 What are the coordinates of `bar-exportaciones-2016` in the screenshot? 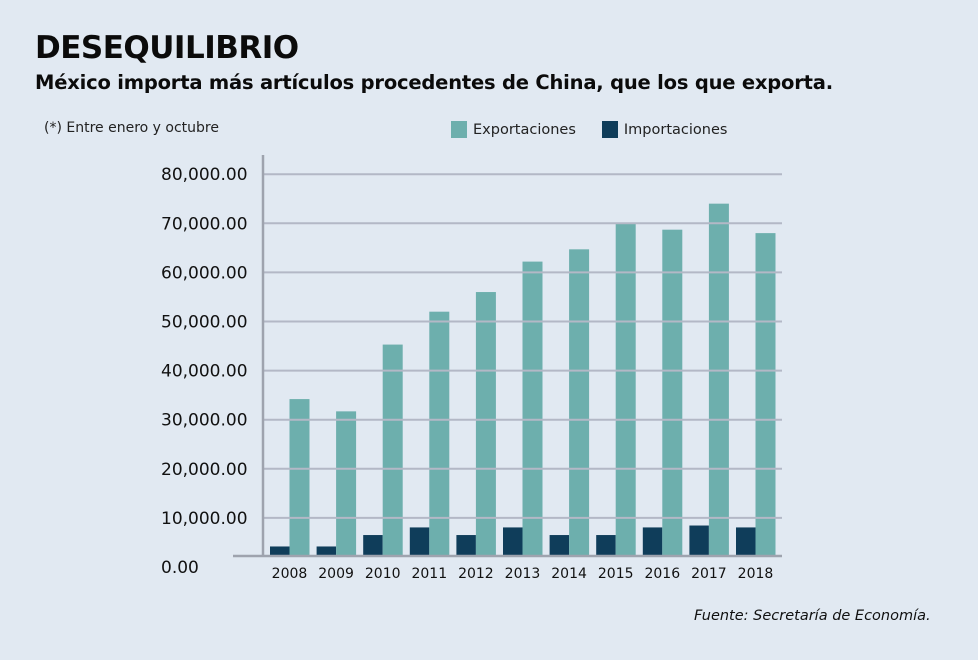 It's located at (672, 393).